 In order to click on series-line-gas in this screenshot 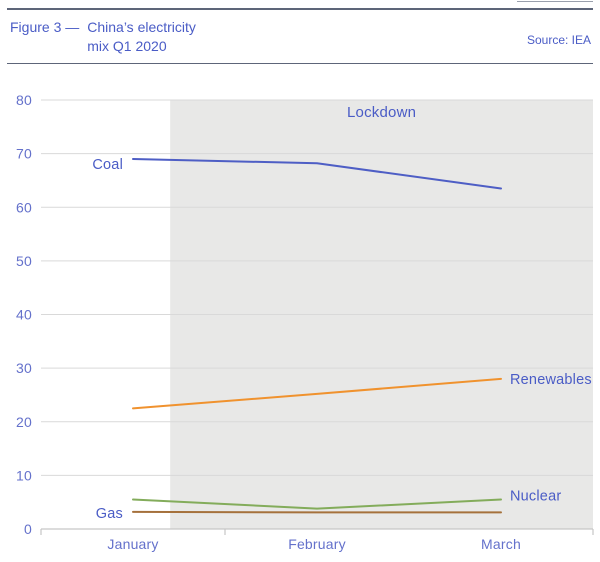, I will do `click(317, 512)`.